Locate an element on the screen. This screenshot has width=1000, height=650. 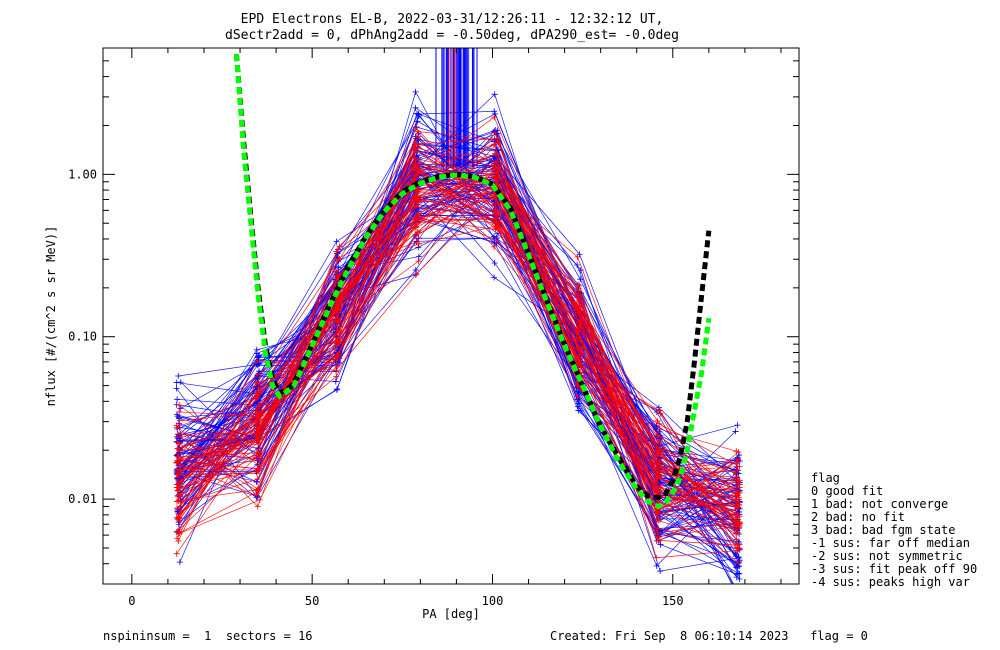
x-tick-label: 50 is located at coordinates (312, 601).